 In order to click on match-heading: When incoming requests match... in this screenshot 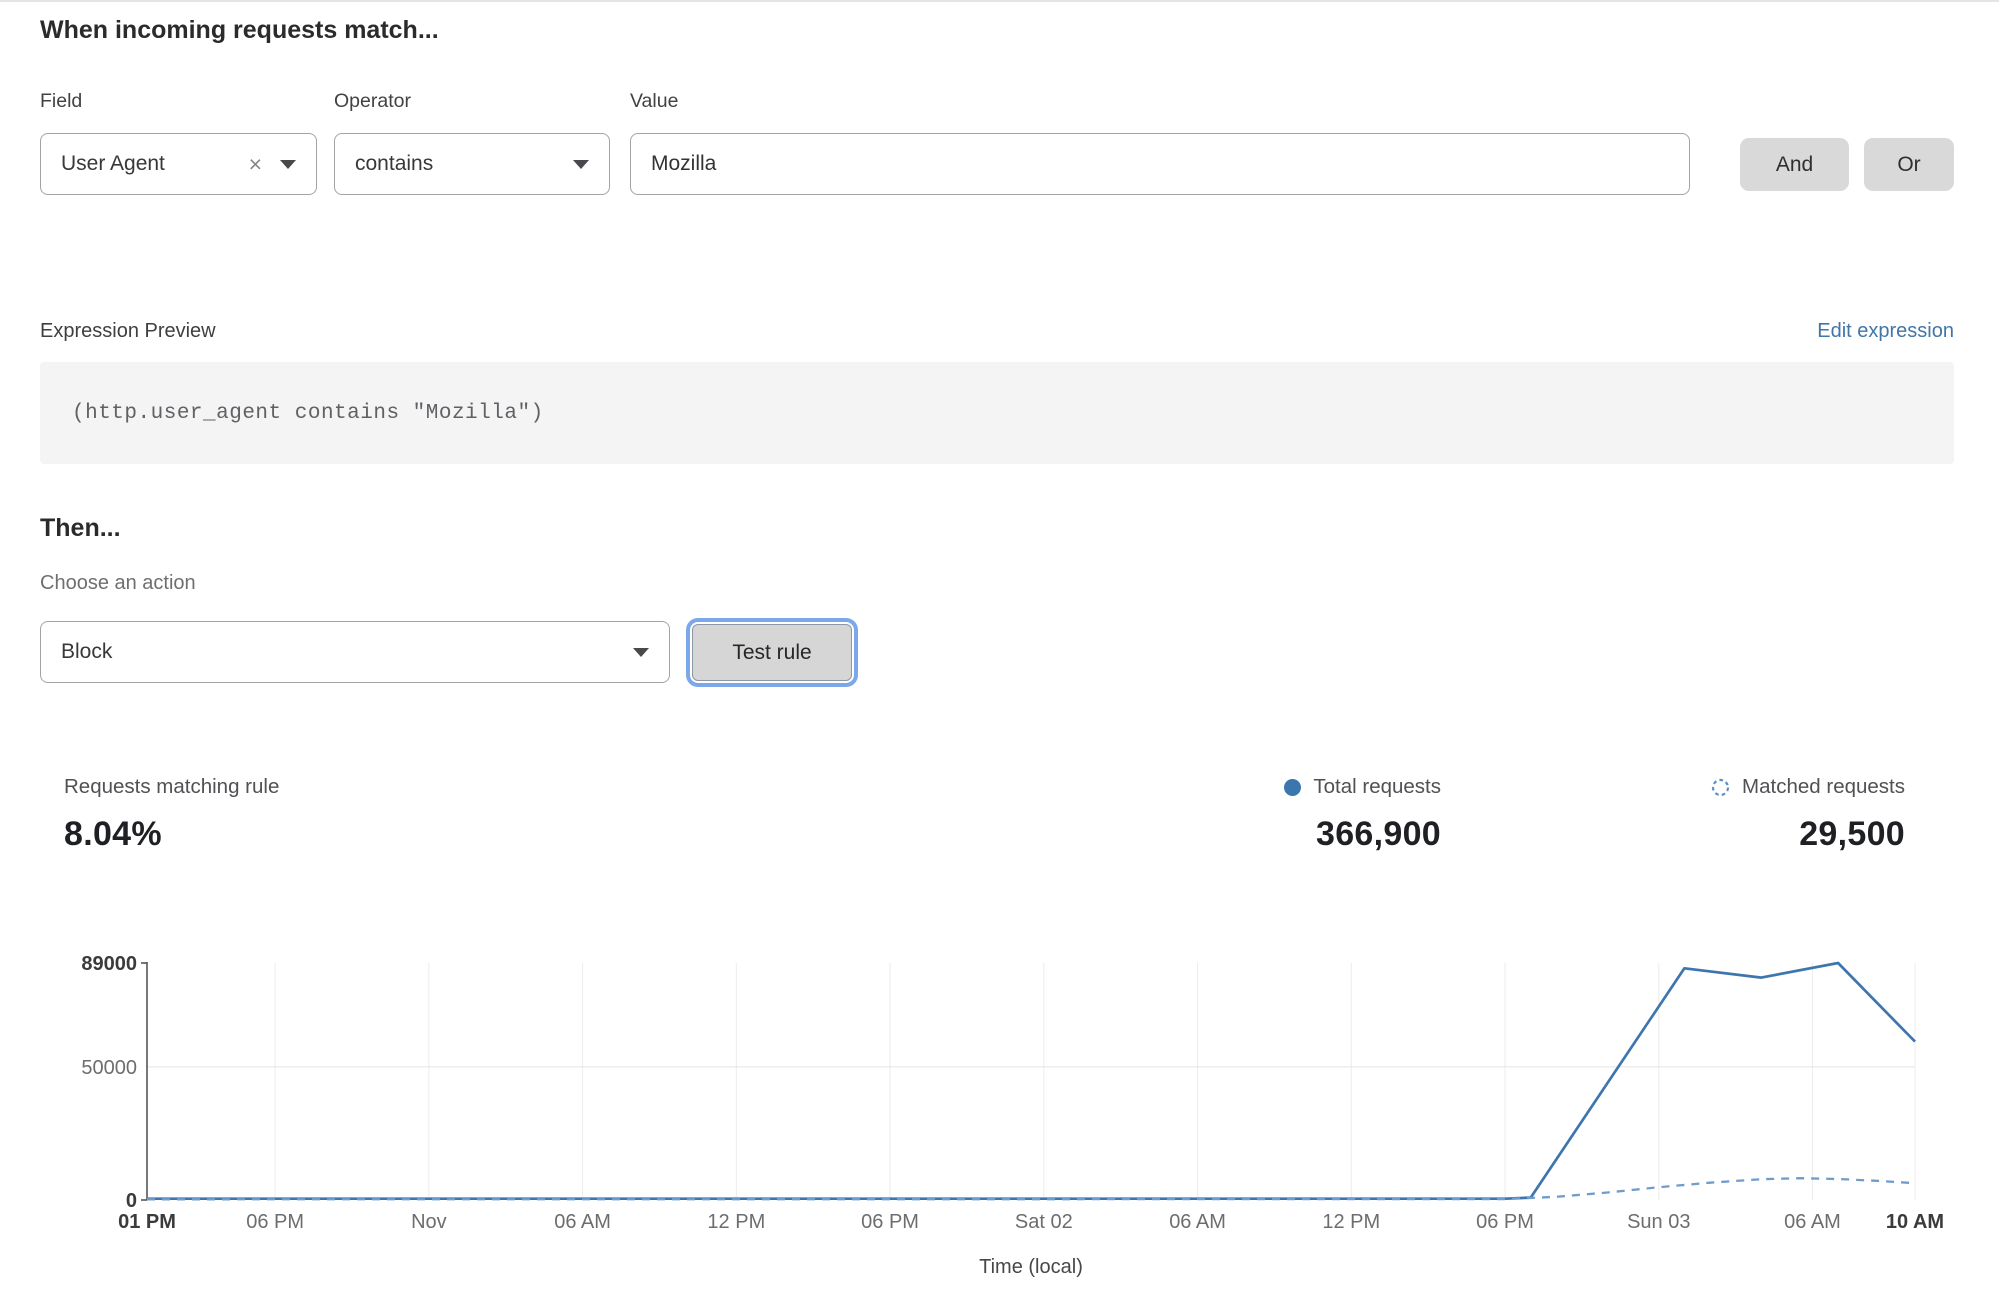, I will do `click(239, 30)`.